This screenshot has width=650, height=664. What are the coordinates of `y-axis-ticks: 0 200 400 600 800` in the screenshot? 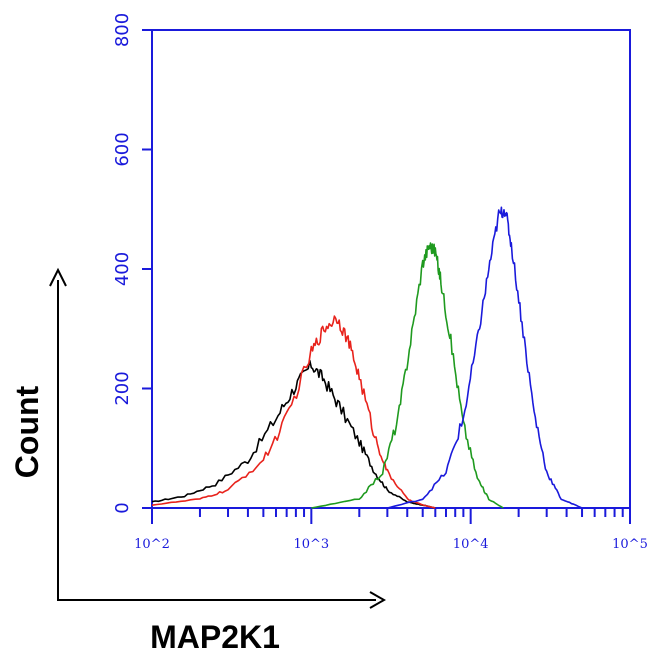 It's located at (132, 263).